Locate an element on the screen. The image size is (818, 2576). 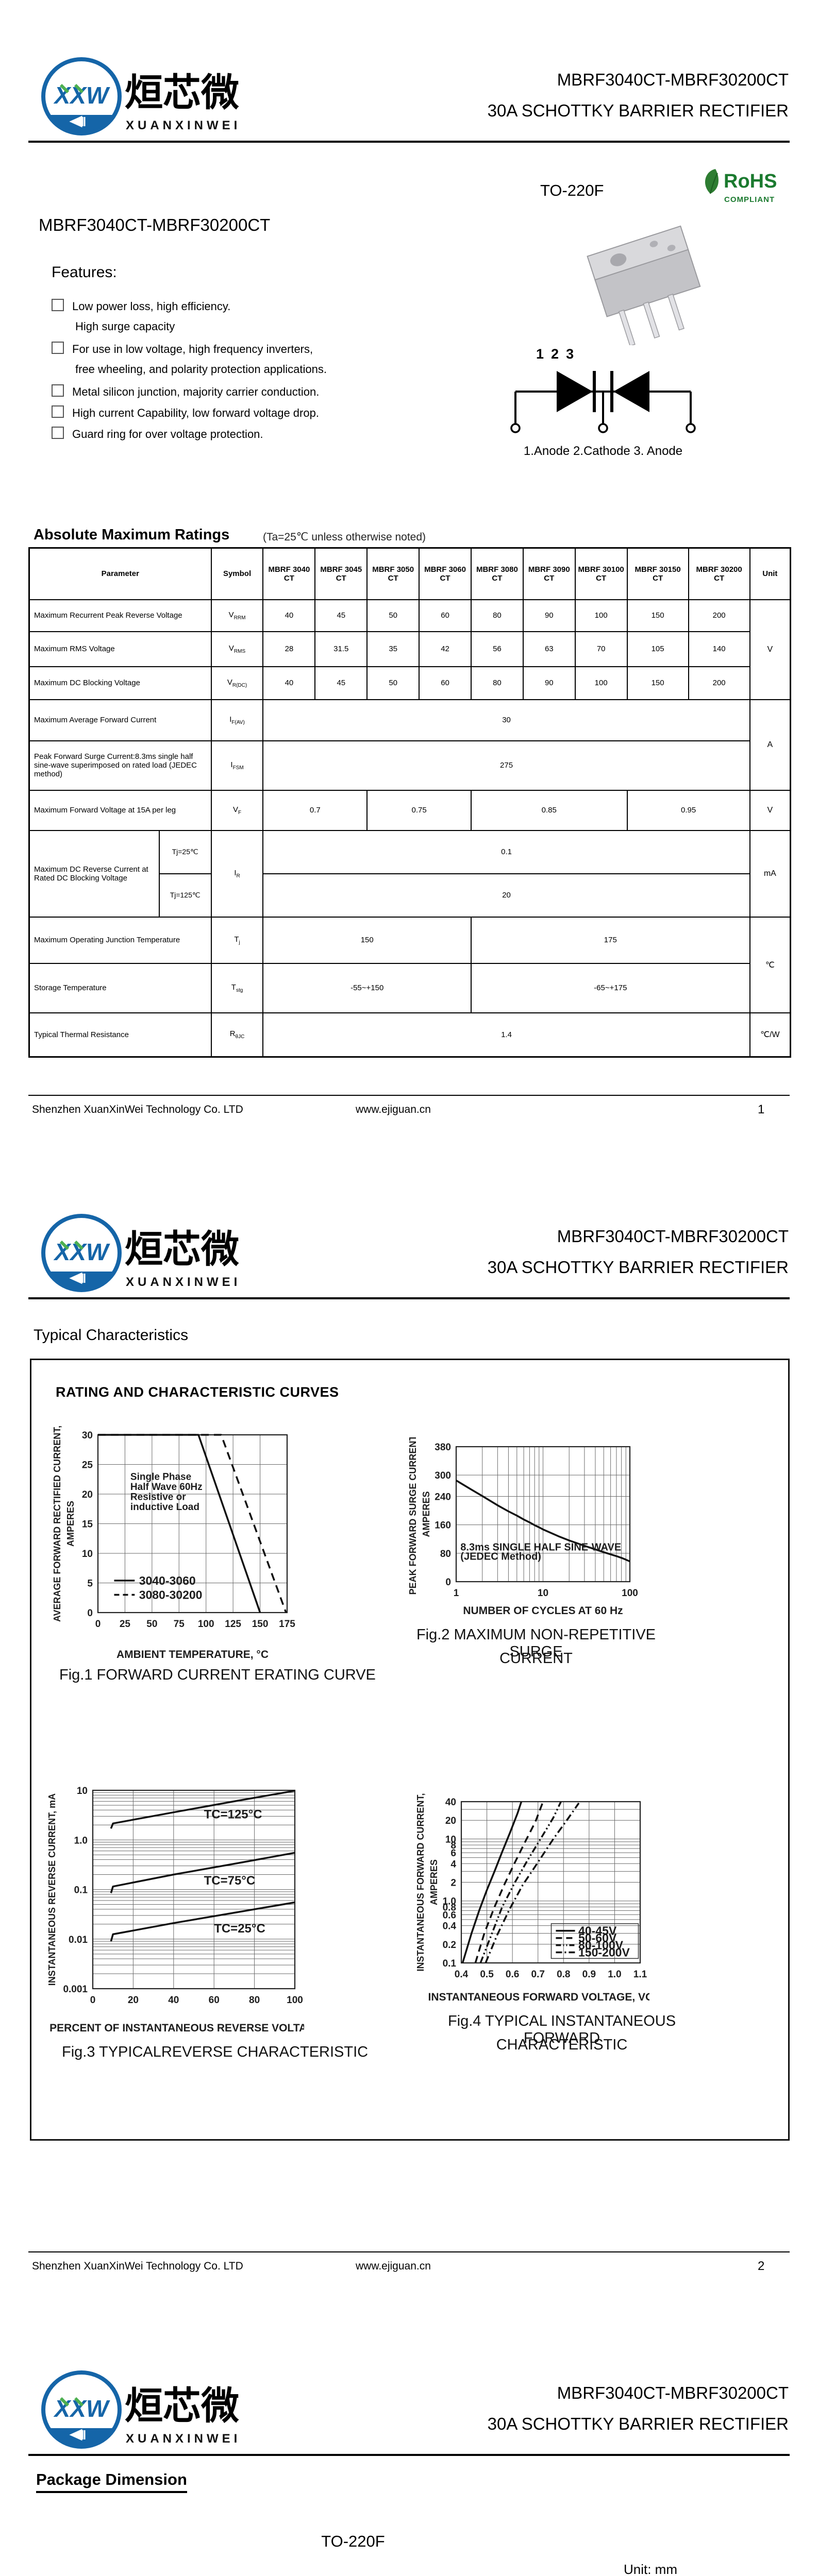
footer-rule is located at coordinates (409, 1095).